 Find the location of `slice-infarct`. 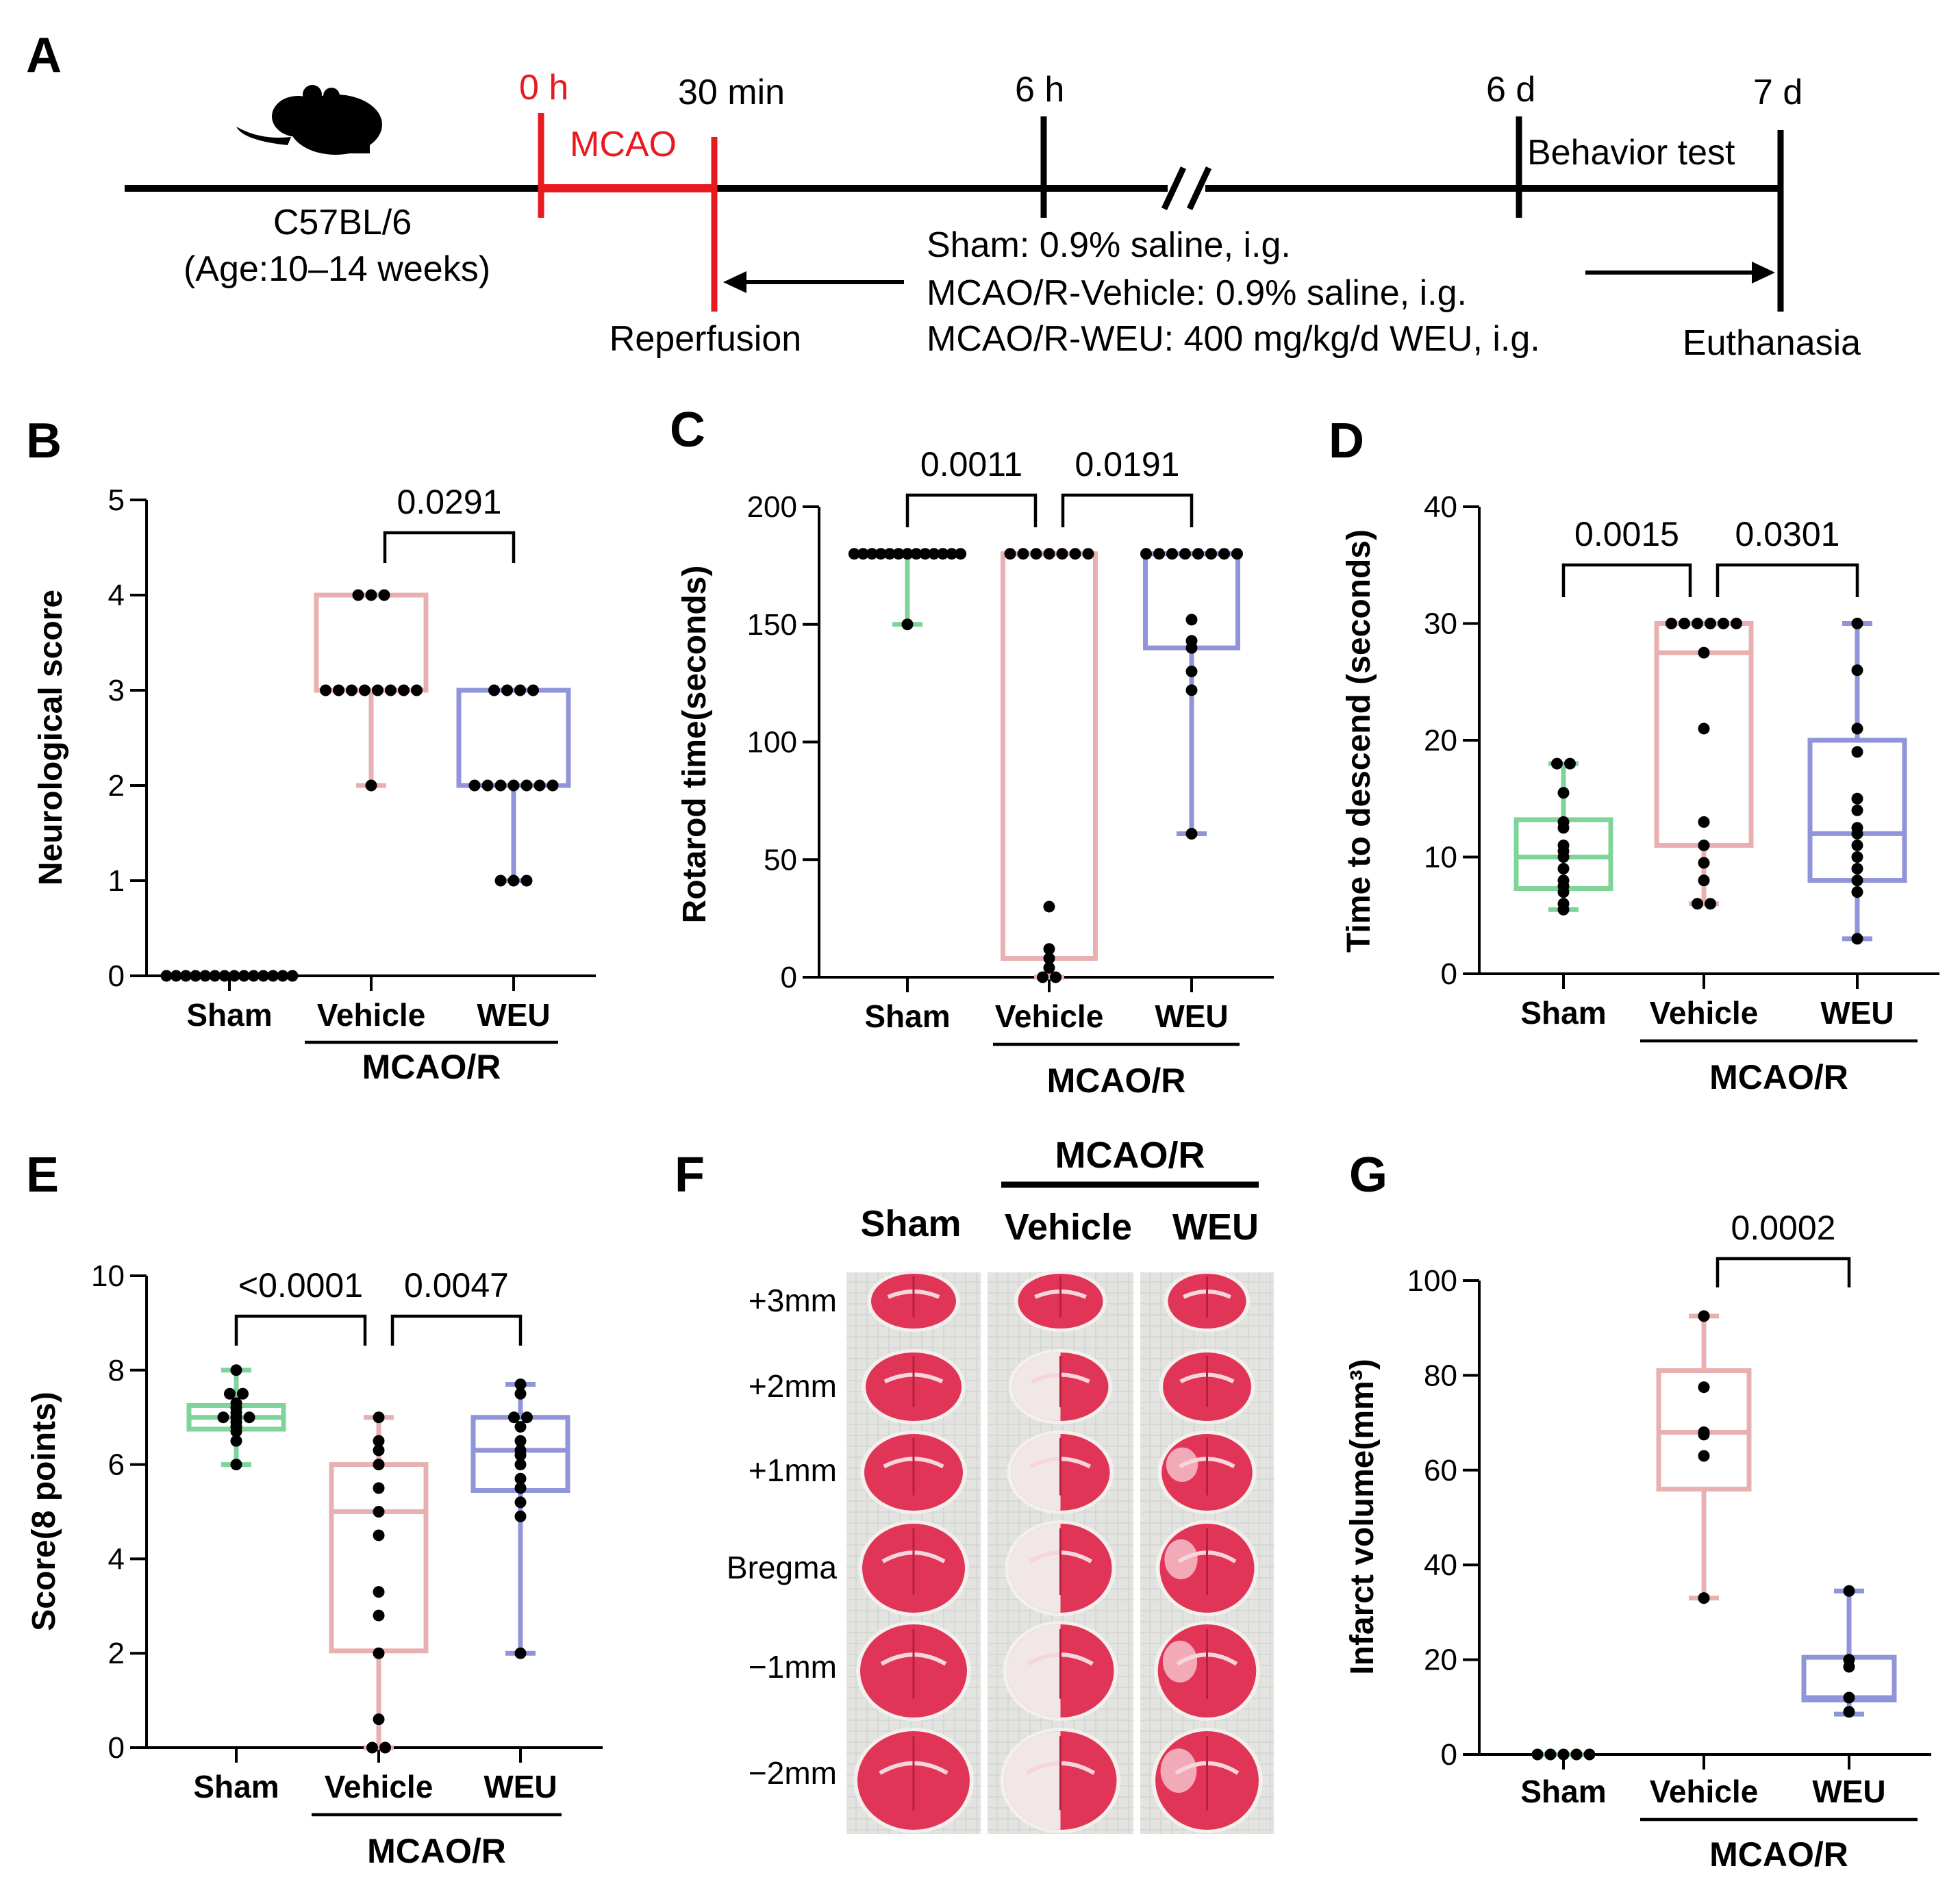

slice-infarct is located at coordinates (1036, 1472).